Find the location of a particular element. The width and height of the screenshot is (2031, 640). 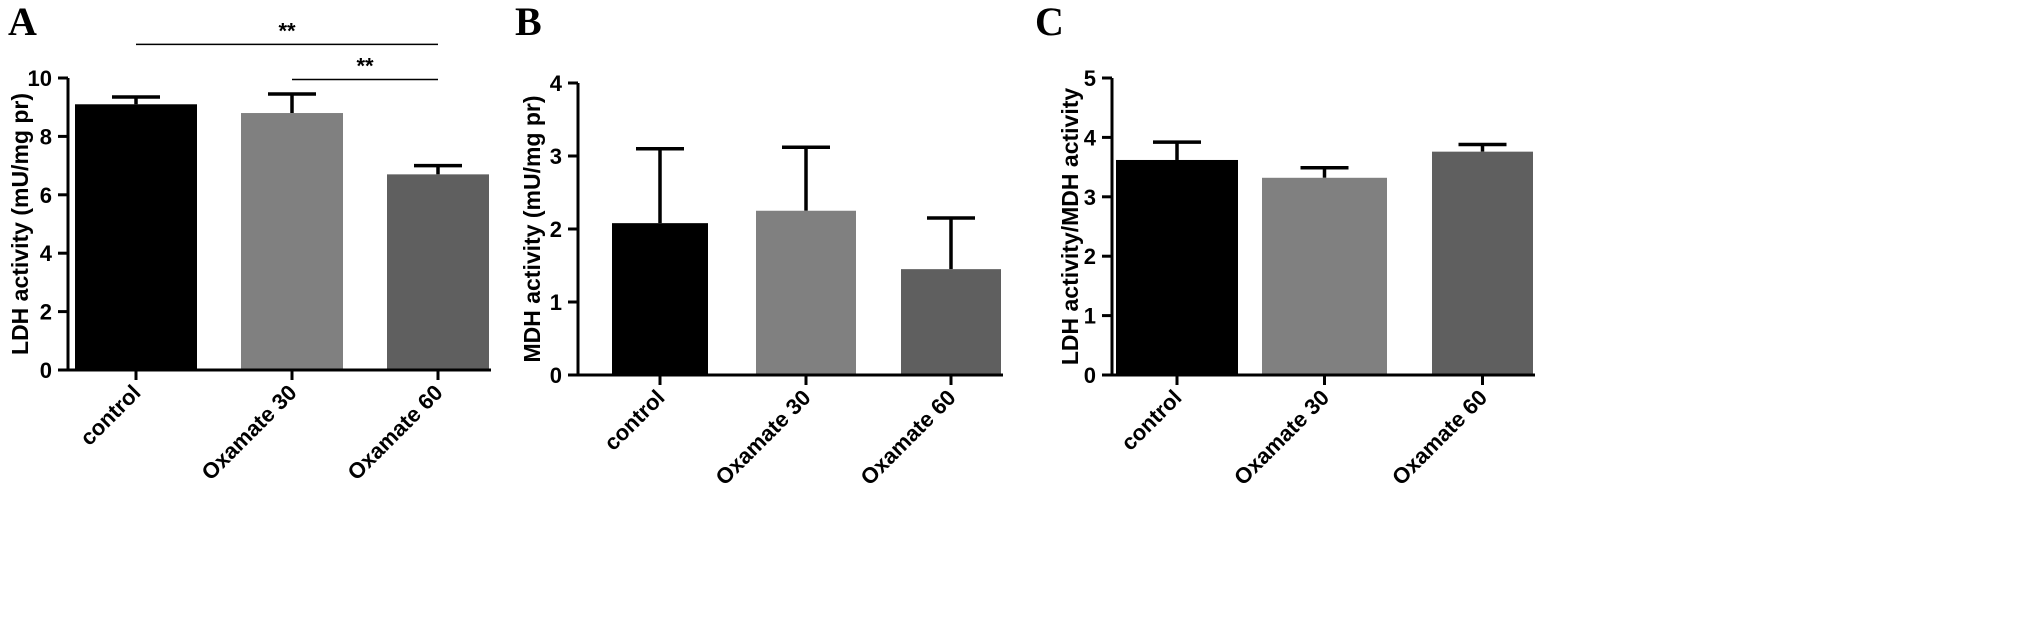

panel-c-category-label: control is located at coordinates (1151, 420).